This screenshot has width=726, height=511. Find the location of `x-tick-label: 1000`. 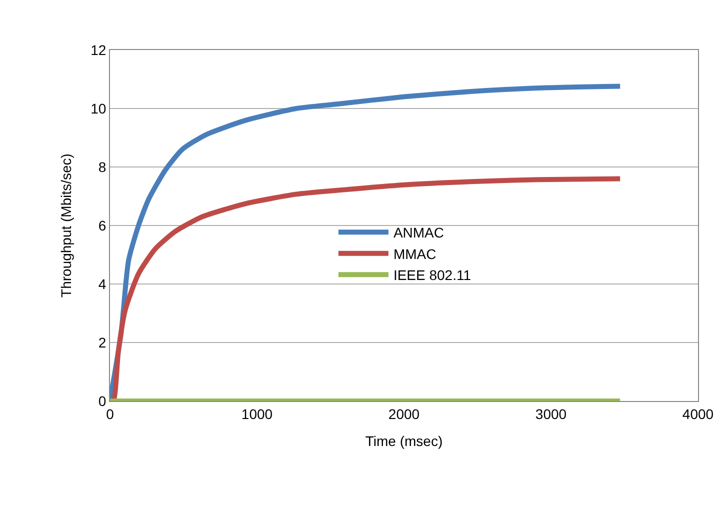

x-tick-label: 1000 is located at coordinates (257, 414).